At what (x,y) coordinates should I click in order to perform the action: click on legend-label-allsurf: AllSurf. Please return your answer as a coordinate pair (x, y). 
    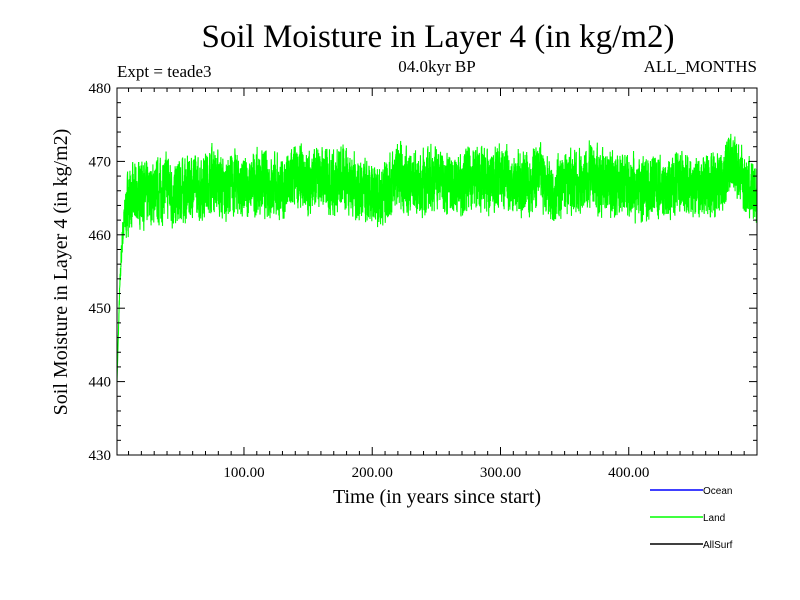
    Looking at the image, I should click on (718, 545).